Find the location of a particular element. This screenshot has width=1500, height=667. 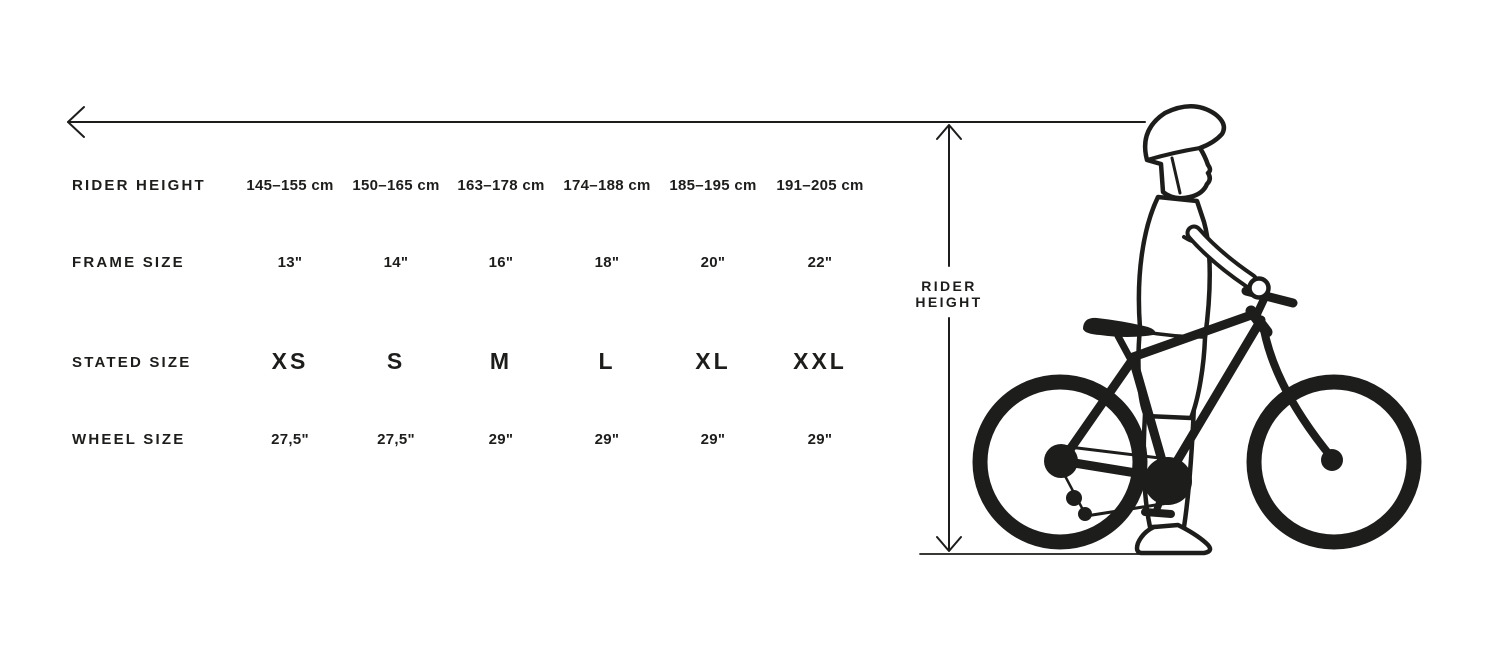

size-value: 163–178 cm is located at coordinates (501, 185).